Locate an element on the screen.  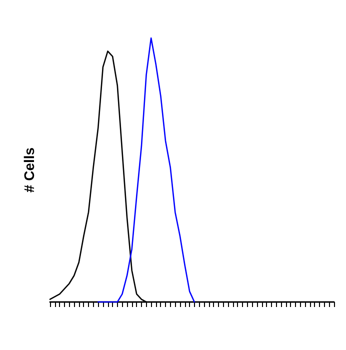
y-axis-title: # Cells is located at coordinates (29, 170).